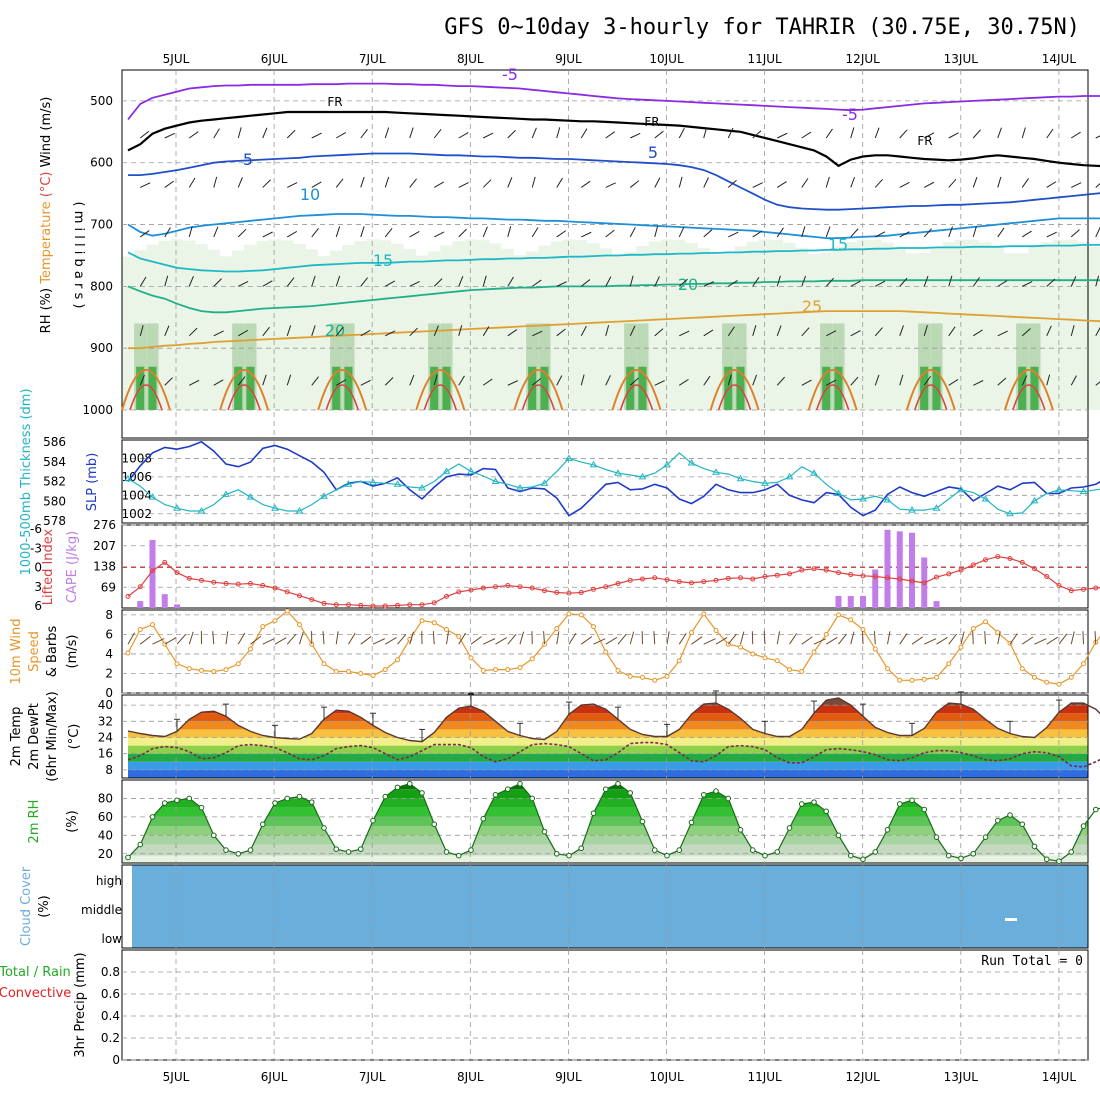 The width and height of the screenshot is (1100, 1100). Describe the element at coordinates (863, 1077) in the screenshot. I see `date-label-bottom: 12JUL` at that location.